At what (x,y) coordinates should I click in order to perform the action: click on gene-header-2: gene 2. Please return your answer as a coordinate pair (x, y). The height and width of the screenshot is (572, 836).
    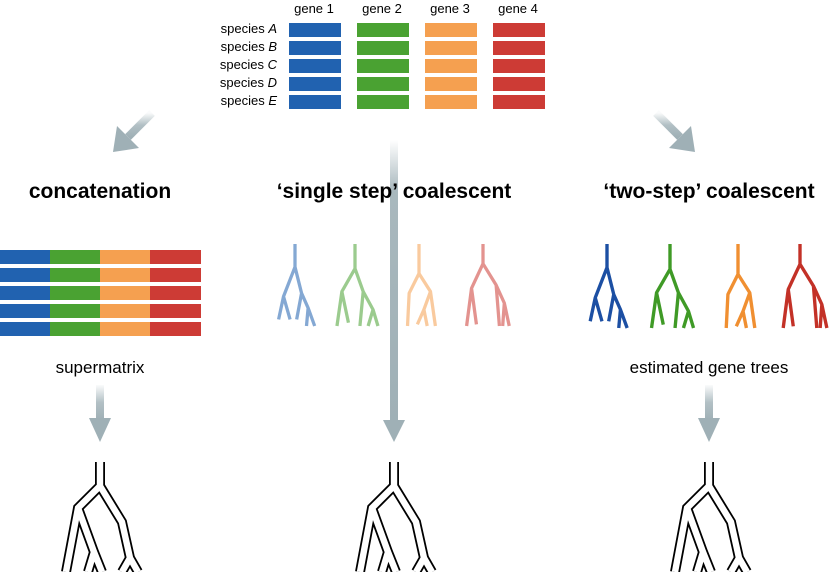
    Looking at the image, I should click on (382, 8).